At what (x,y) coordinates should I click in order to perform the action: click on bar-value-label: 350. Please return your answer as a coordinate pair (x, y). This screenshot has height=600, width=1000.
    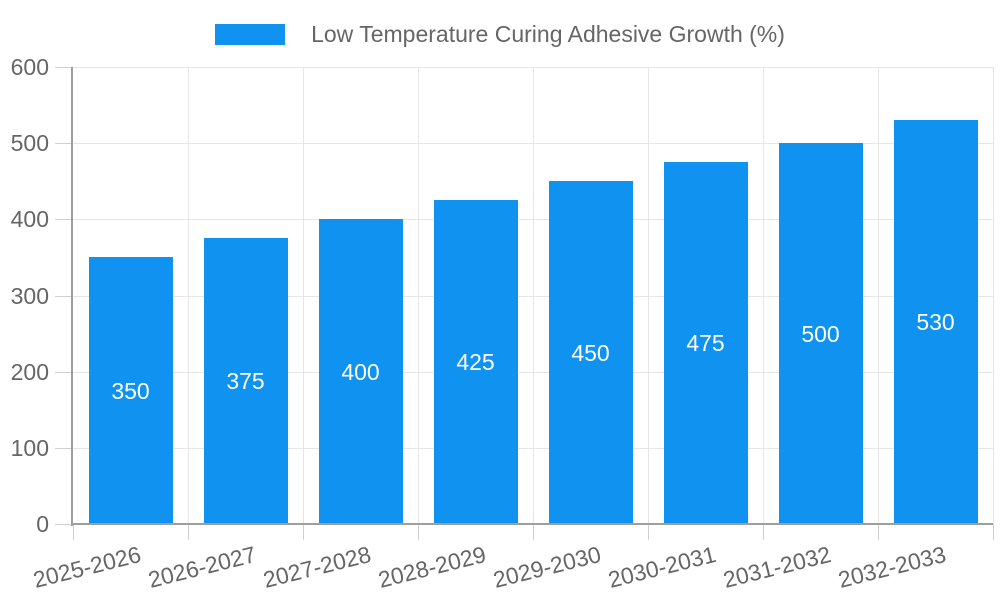
    Looking at the image, I should click on (130, 390).